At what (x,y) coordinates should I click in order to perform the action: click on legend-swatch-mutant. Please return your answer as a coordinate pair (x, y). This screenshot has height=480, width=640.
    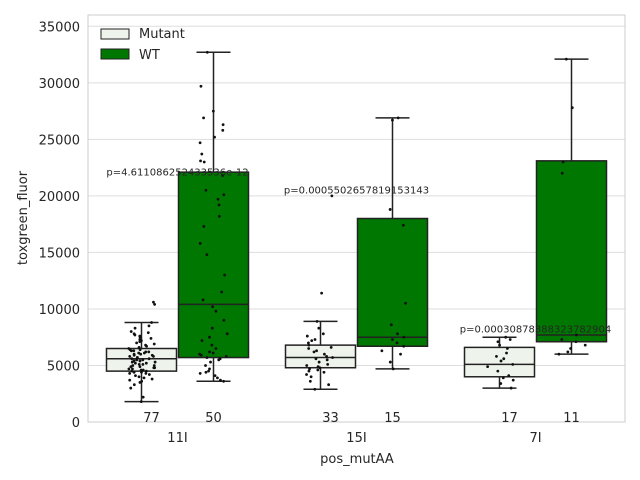
    Looking at the image, I should click on (115, 34).